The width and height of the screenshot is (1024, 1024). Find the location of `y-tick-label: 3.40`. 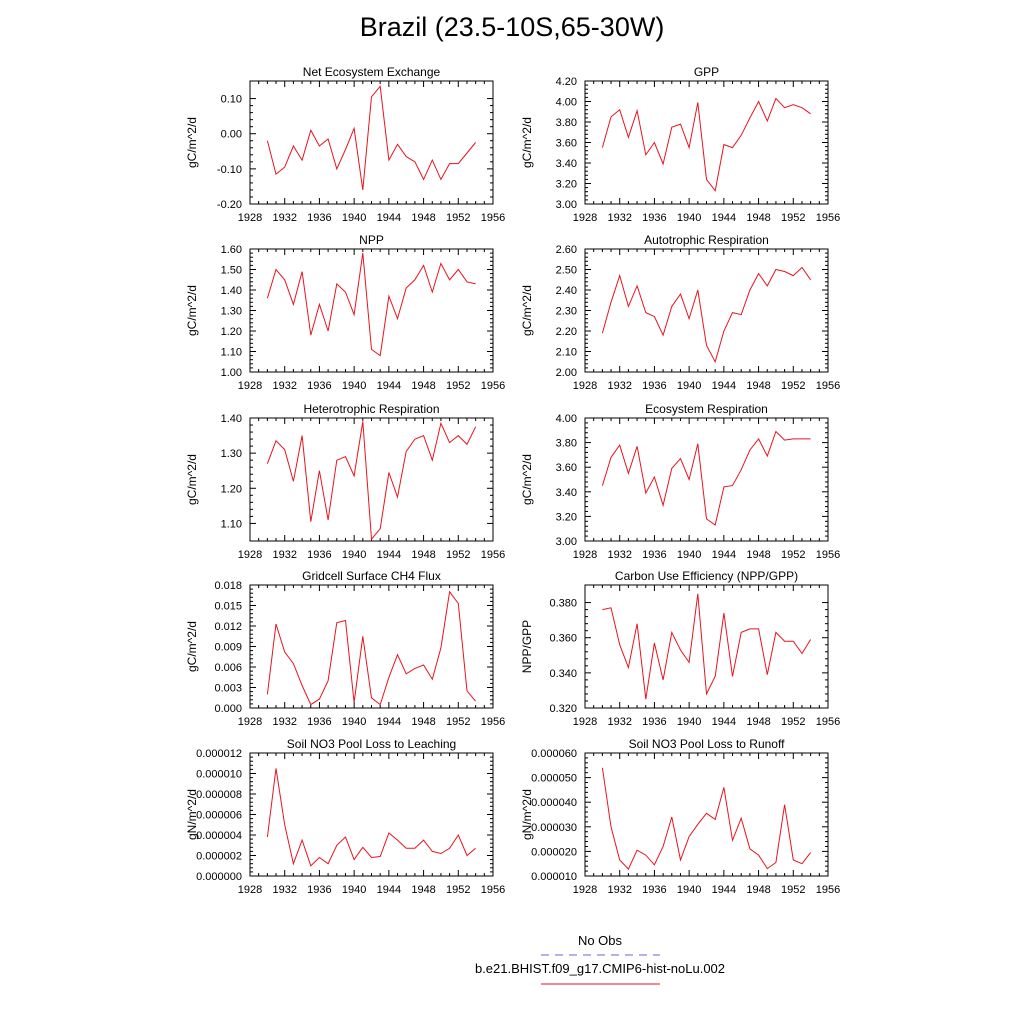

y-tick-label: 3.40 is located at coordinates (566, 164).